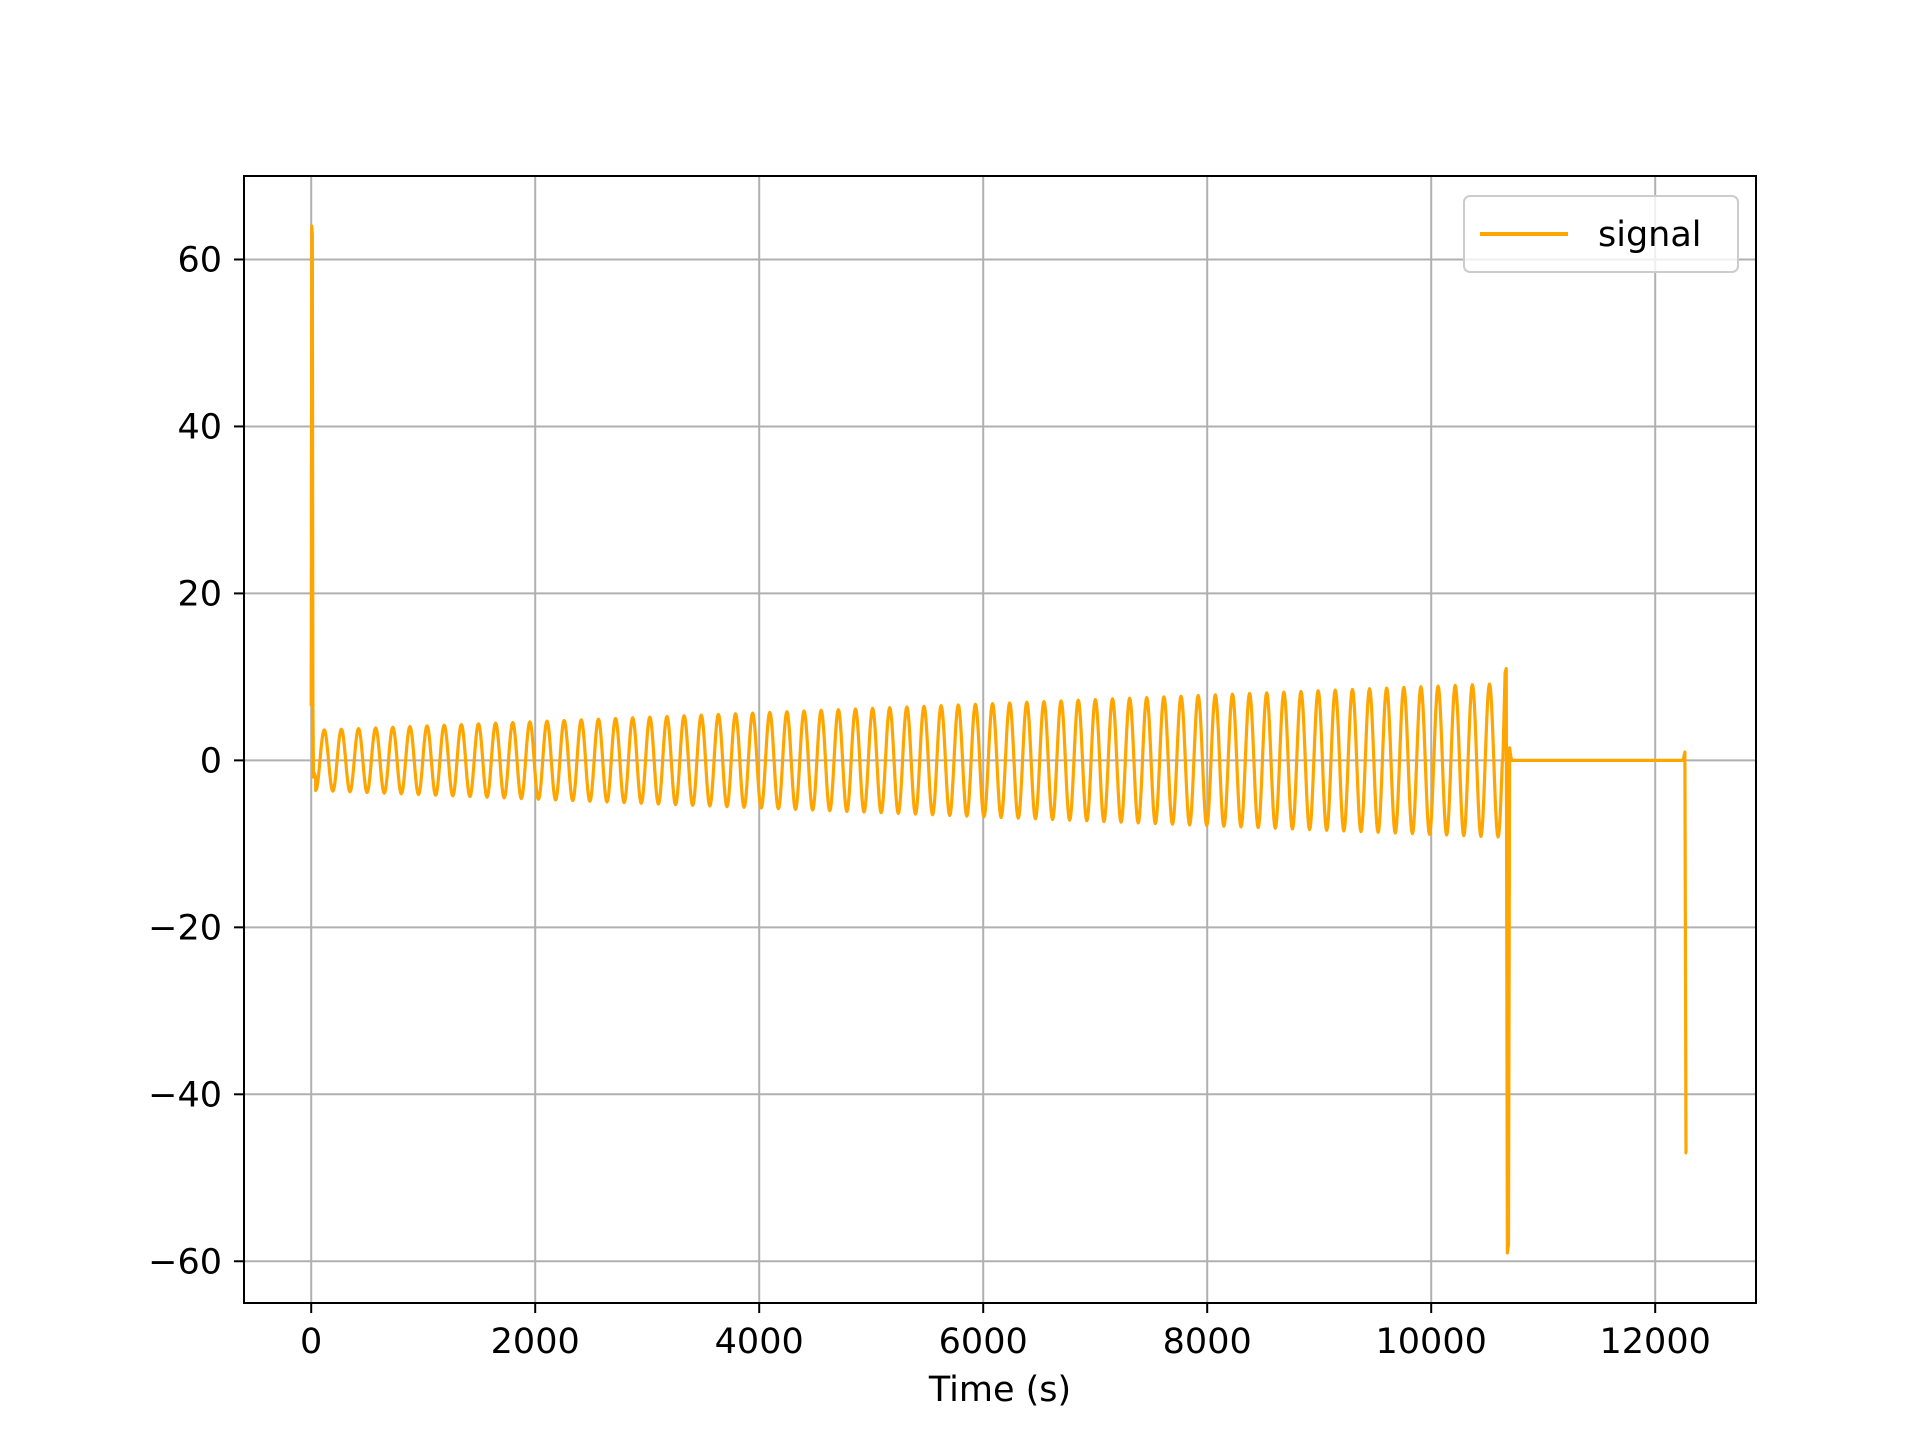 Image resolution: width=1920 pixels, height=1440 pixels. I want to click on x-axis-title: Time (s), so click(999, 1390).